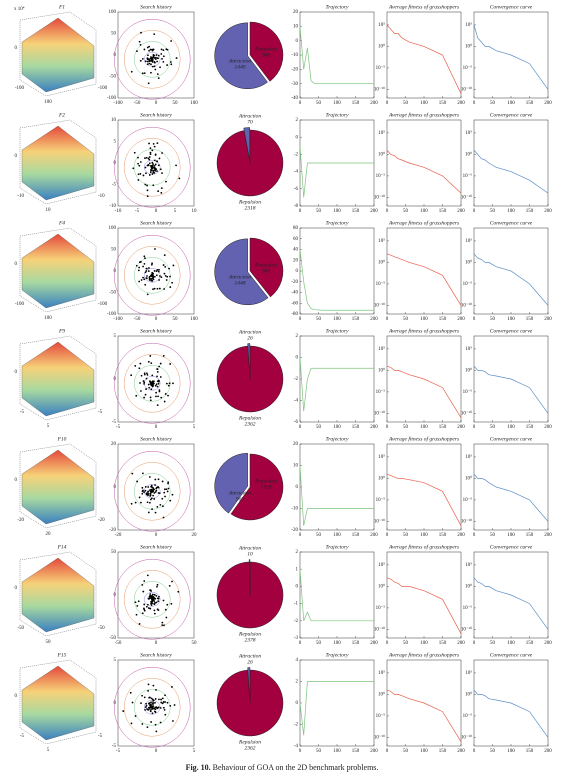 The width and height of the screenshot is (565, 781). I want to click on surface-y-tick: -100, so click(103, 88).